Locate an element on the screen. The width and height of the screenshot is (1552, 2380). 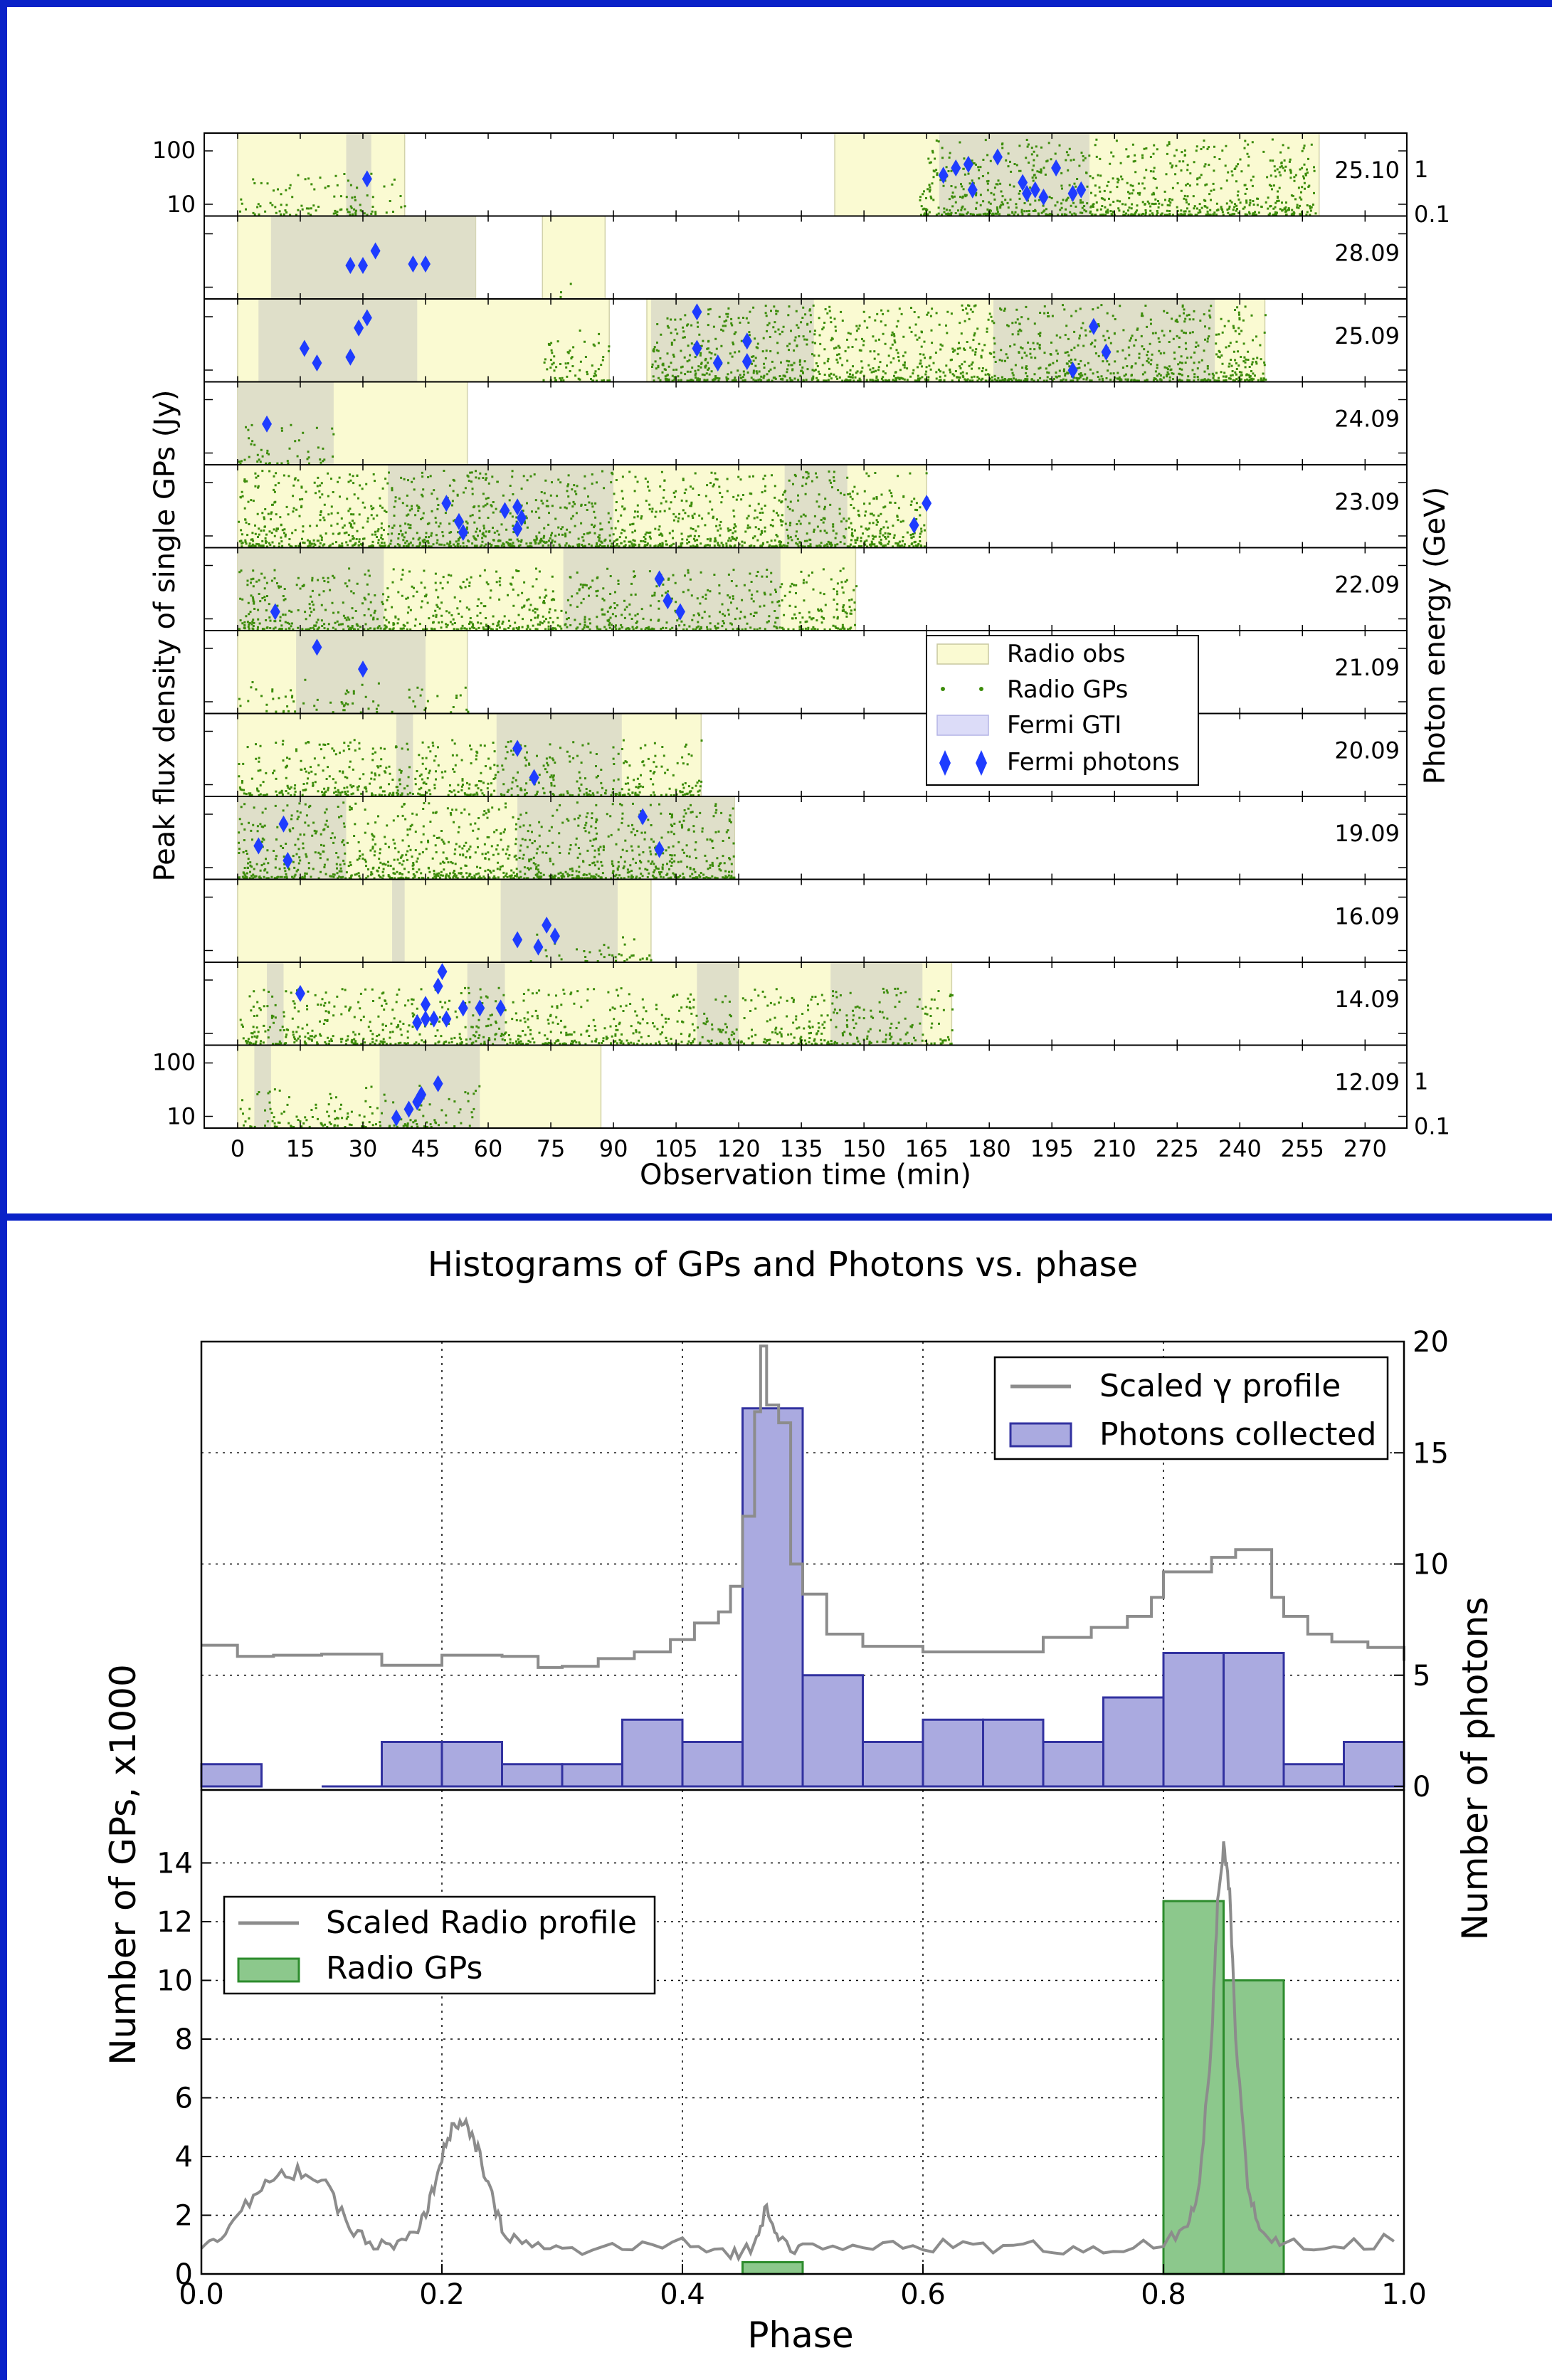
panel-date-label: 12.09 is located at coordinates (1367, 1082).